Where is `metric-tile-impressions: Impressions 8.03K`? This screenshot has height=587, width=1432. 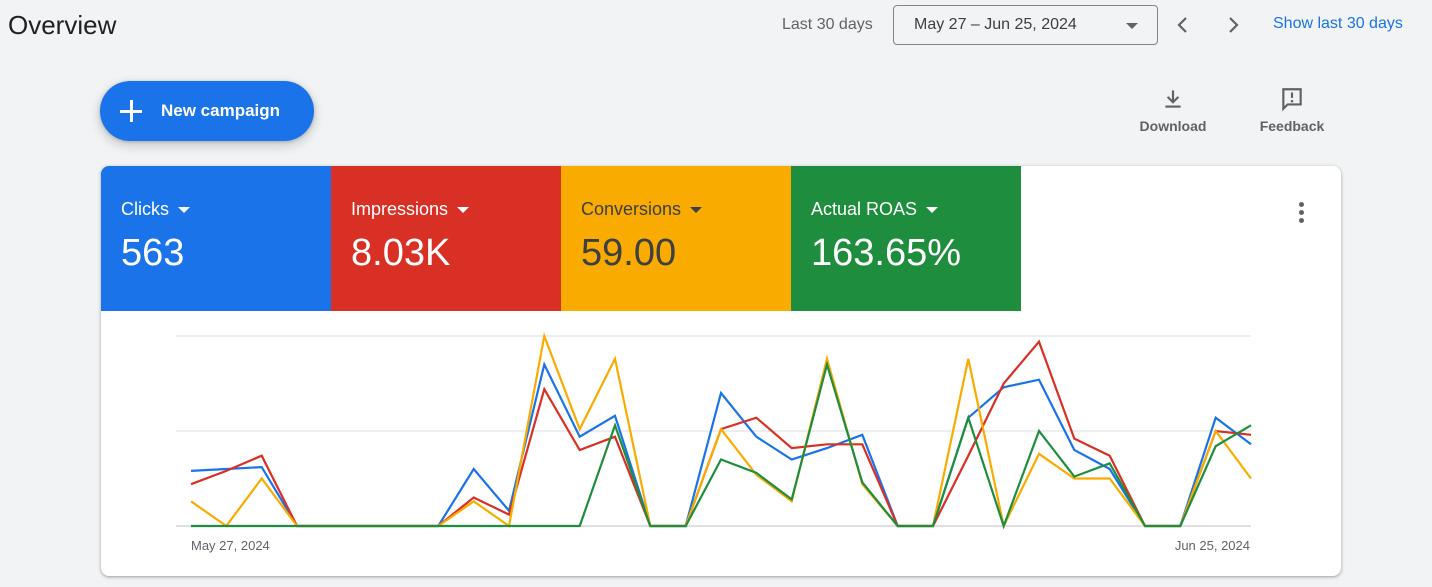
metric-tile-impressions: Impressions 8.03K is located at coordinates (446, 238).